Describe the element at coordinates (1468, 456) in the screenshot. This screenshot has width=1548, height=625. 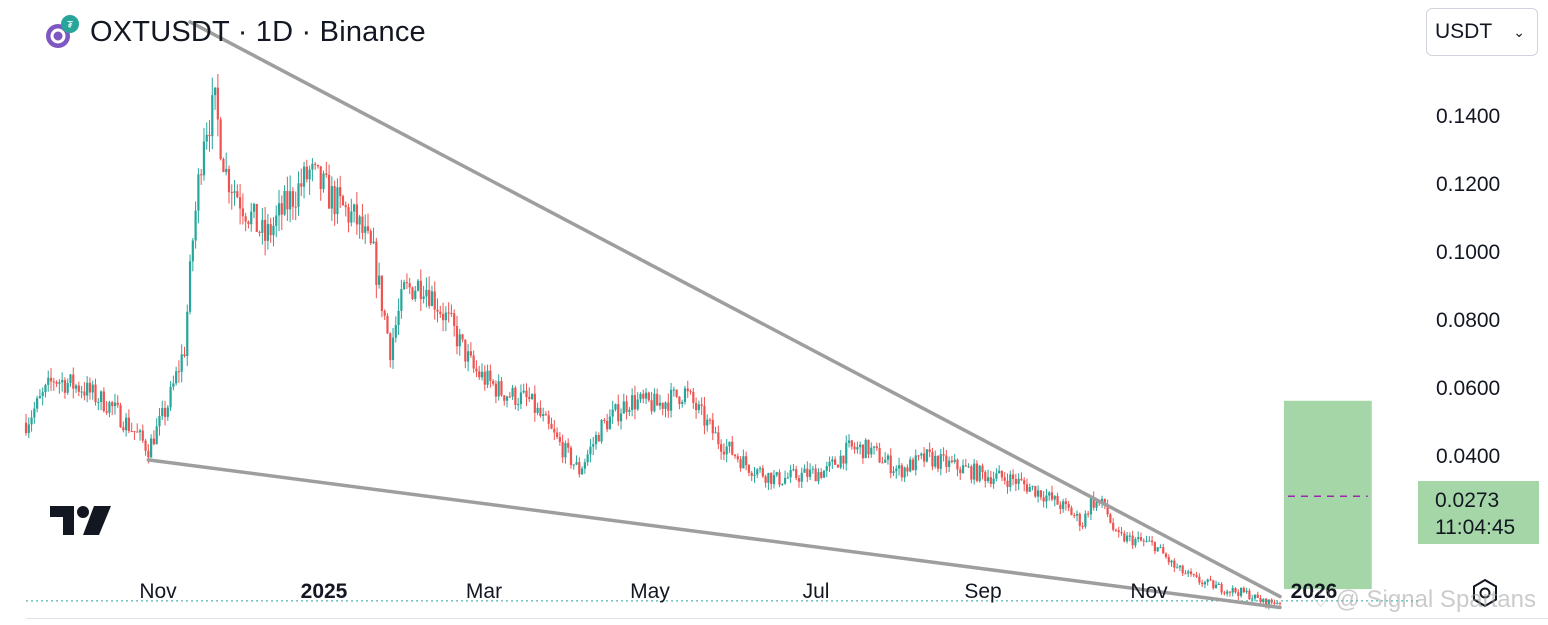
I see `price-tick-label: 0.0400` at that location.